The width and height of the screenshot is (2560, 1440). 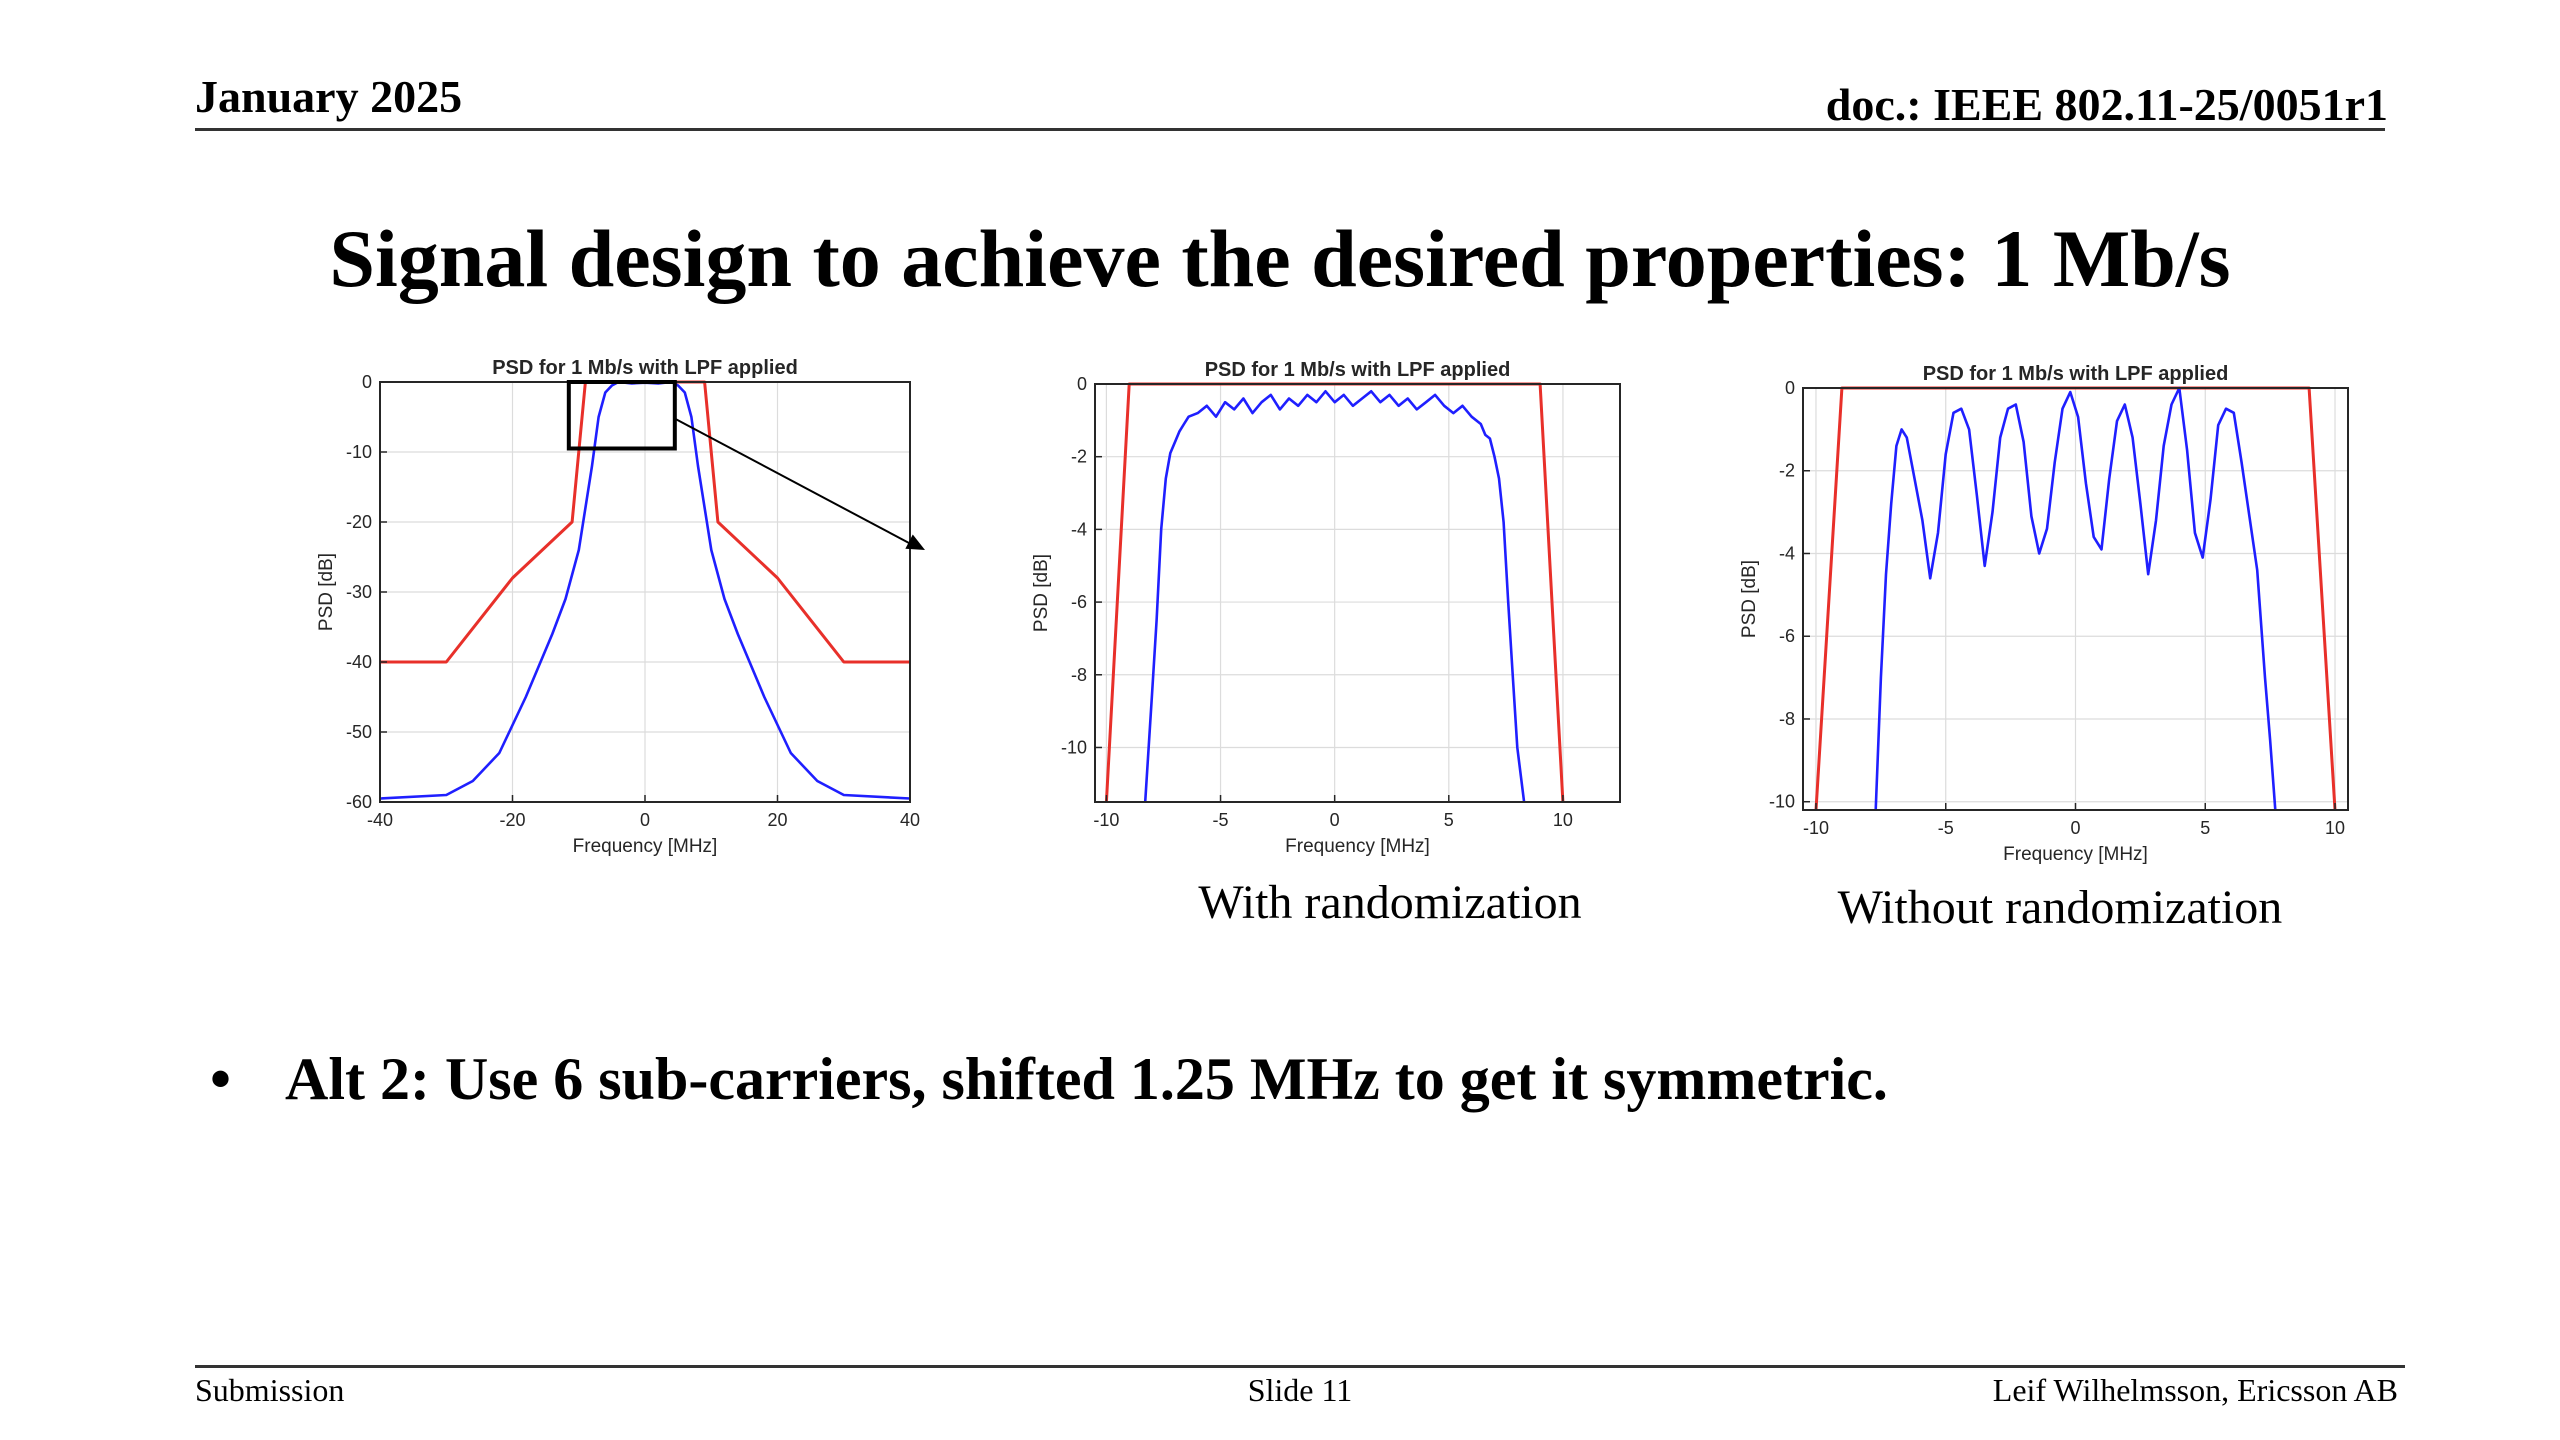 I want to click on footer-divider, so click(x=1300, y=1366).